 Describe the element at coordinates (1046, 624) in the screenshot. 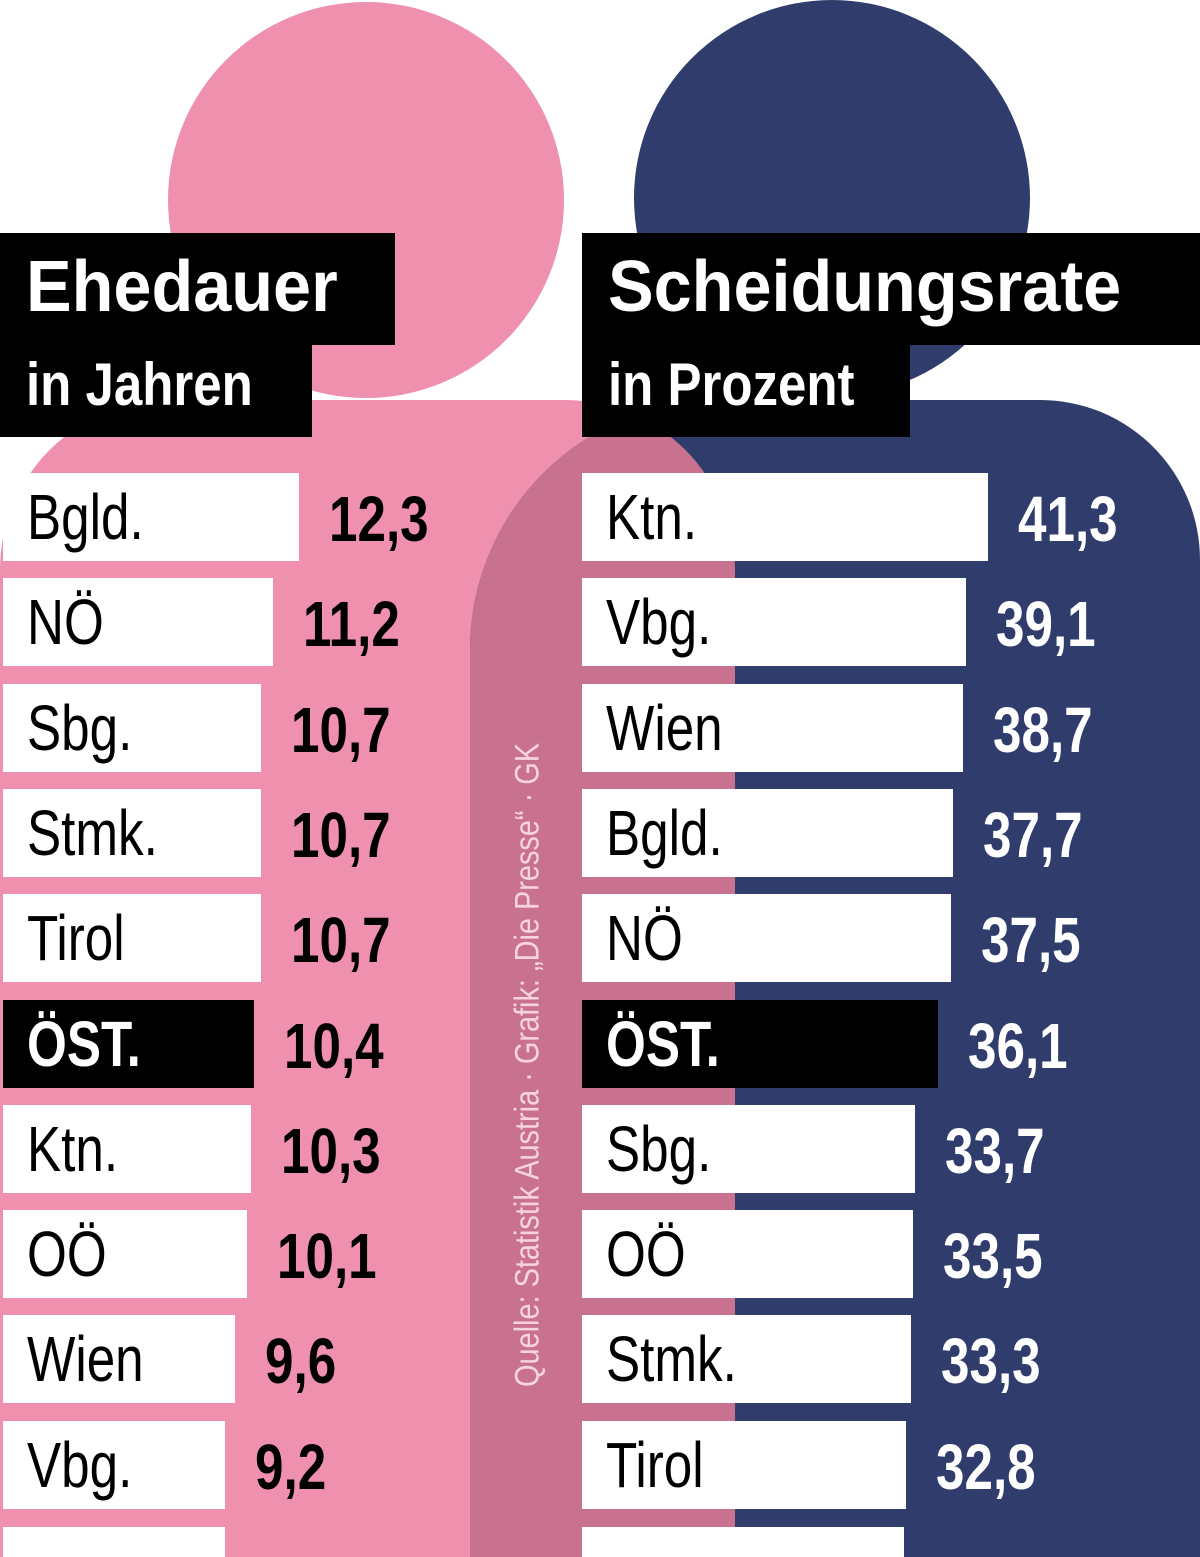

I see `value-label: 39,1` at that location.